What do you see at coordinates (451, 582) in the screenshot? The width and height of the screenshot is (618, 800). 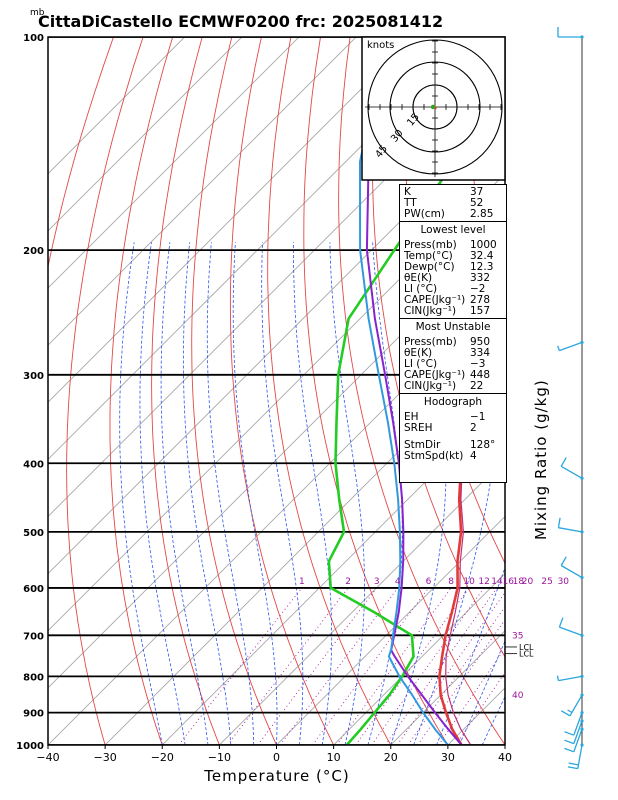 I see `mixing-ratio-tick-label: 8` at bounding box center [451, 582].